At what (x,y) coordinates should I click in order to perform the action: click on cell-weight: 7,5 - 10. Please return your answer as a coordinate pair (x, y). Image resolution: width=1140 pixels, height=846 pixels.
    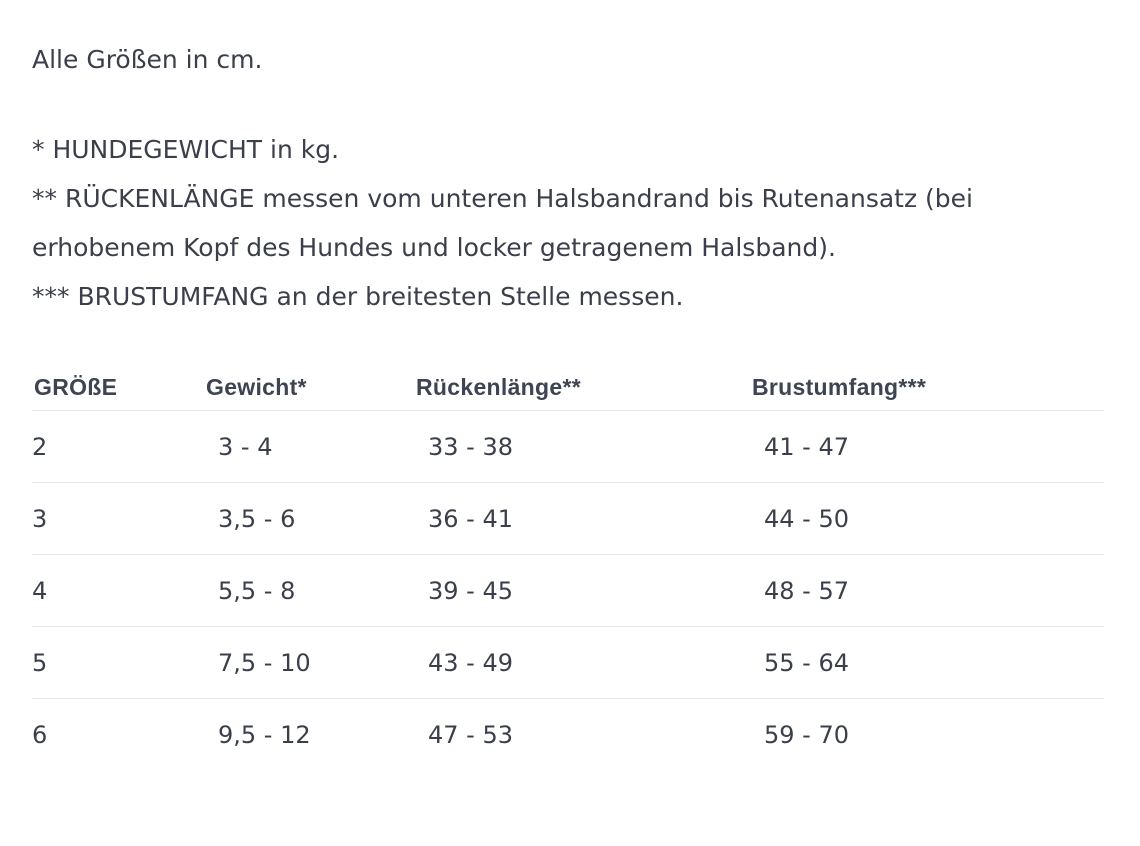
    Looking at the image, I should click on (311, 662).